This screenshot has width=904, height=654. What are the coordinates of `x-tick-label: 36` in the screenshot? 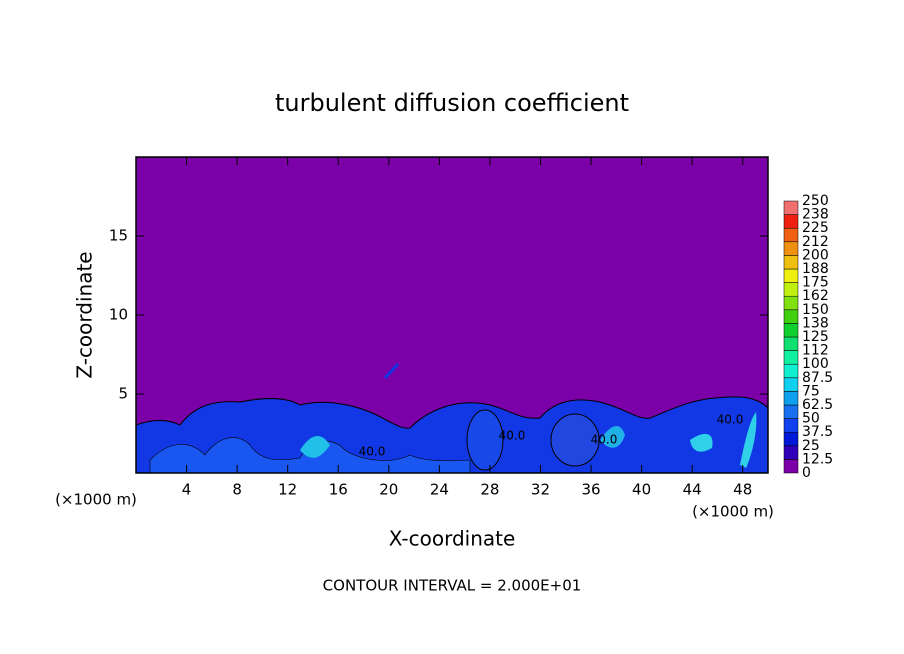 It's located at (590, 490).